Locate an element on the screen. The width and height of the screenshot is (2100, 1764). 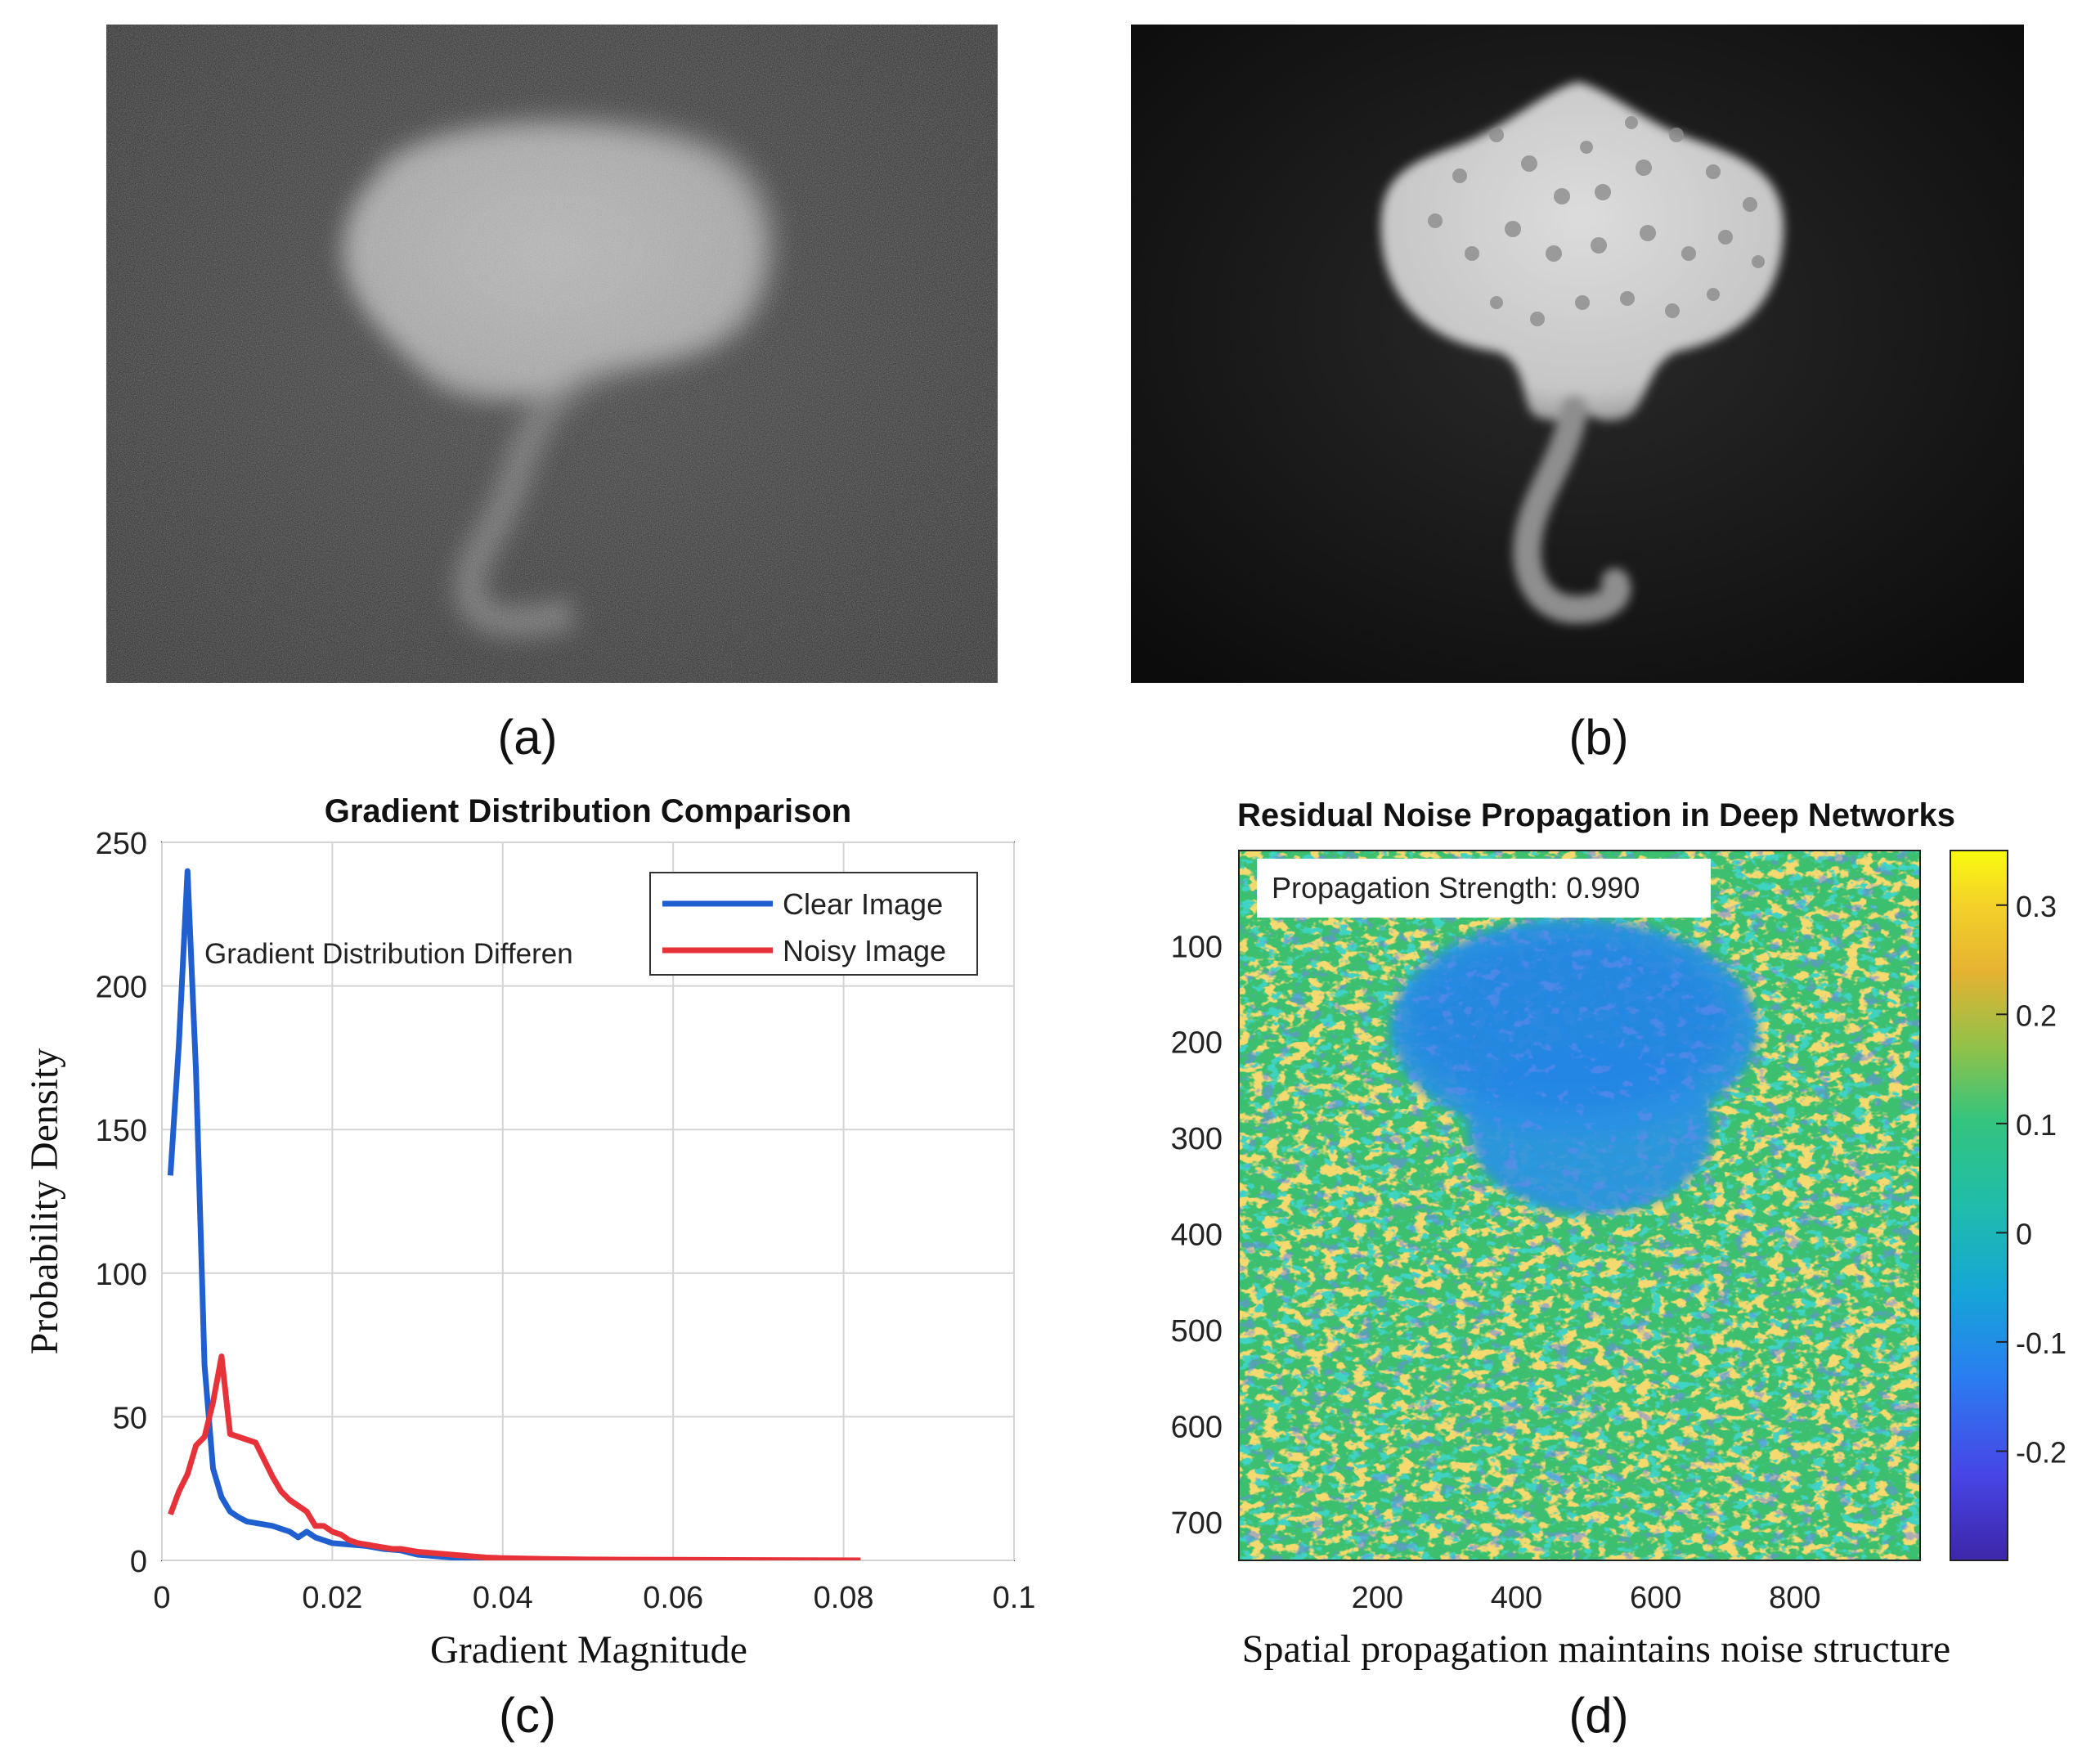
heatmap-y-tick-label: 600 is located at coordinates (1197, 1428).